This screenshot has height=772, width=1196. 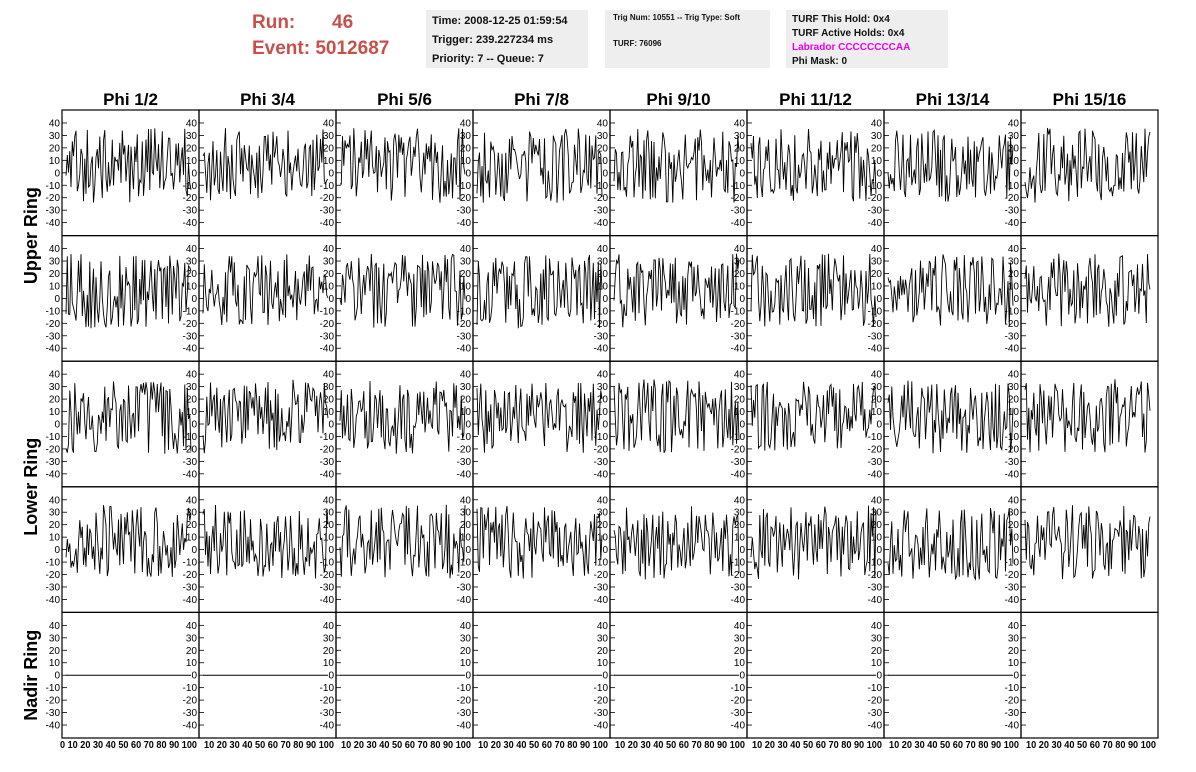 What do you see at coordinates (274, 22) in the screenshot?
I see `run-label: Run:` at bounding box center [274, 22].